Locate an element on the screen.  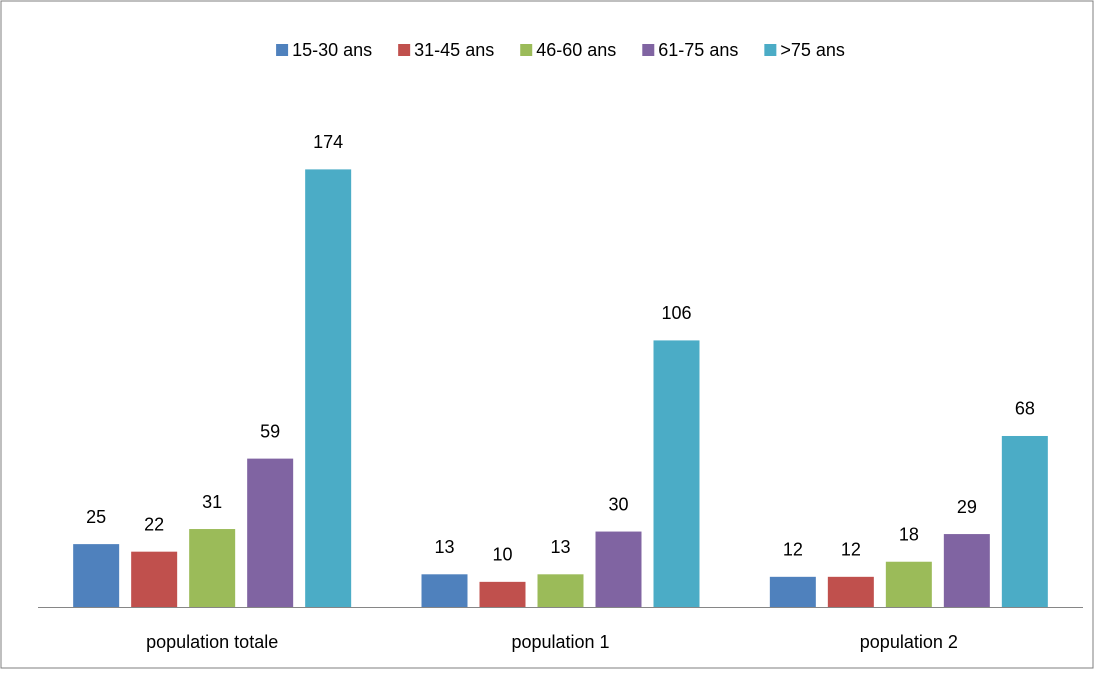
x-tick-label: population totale is located at coordinates (212, 642).